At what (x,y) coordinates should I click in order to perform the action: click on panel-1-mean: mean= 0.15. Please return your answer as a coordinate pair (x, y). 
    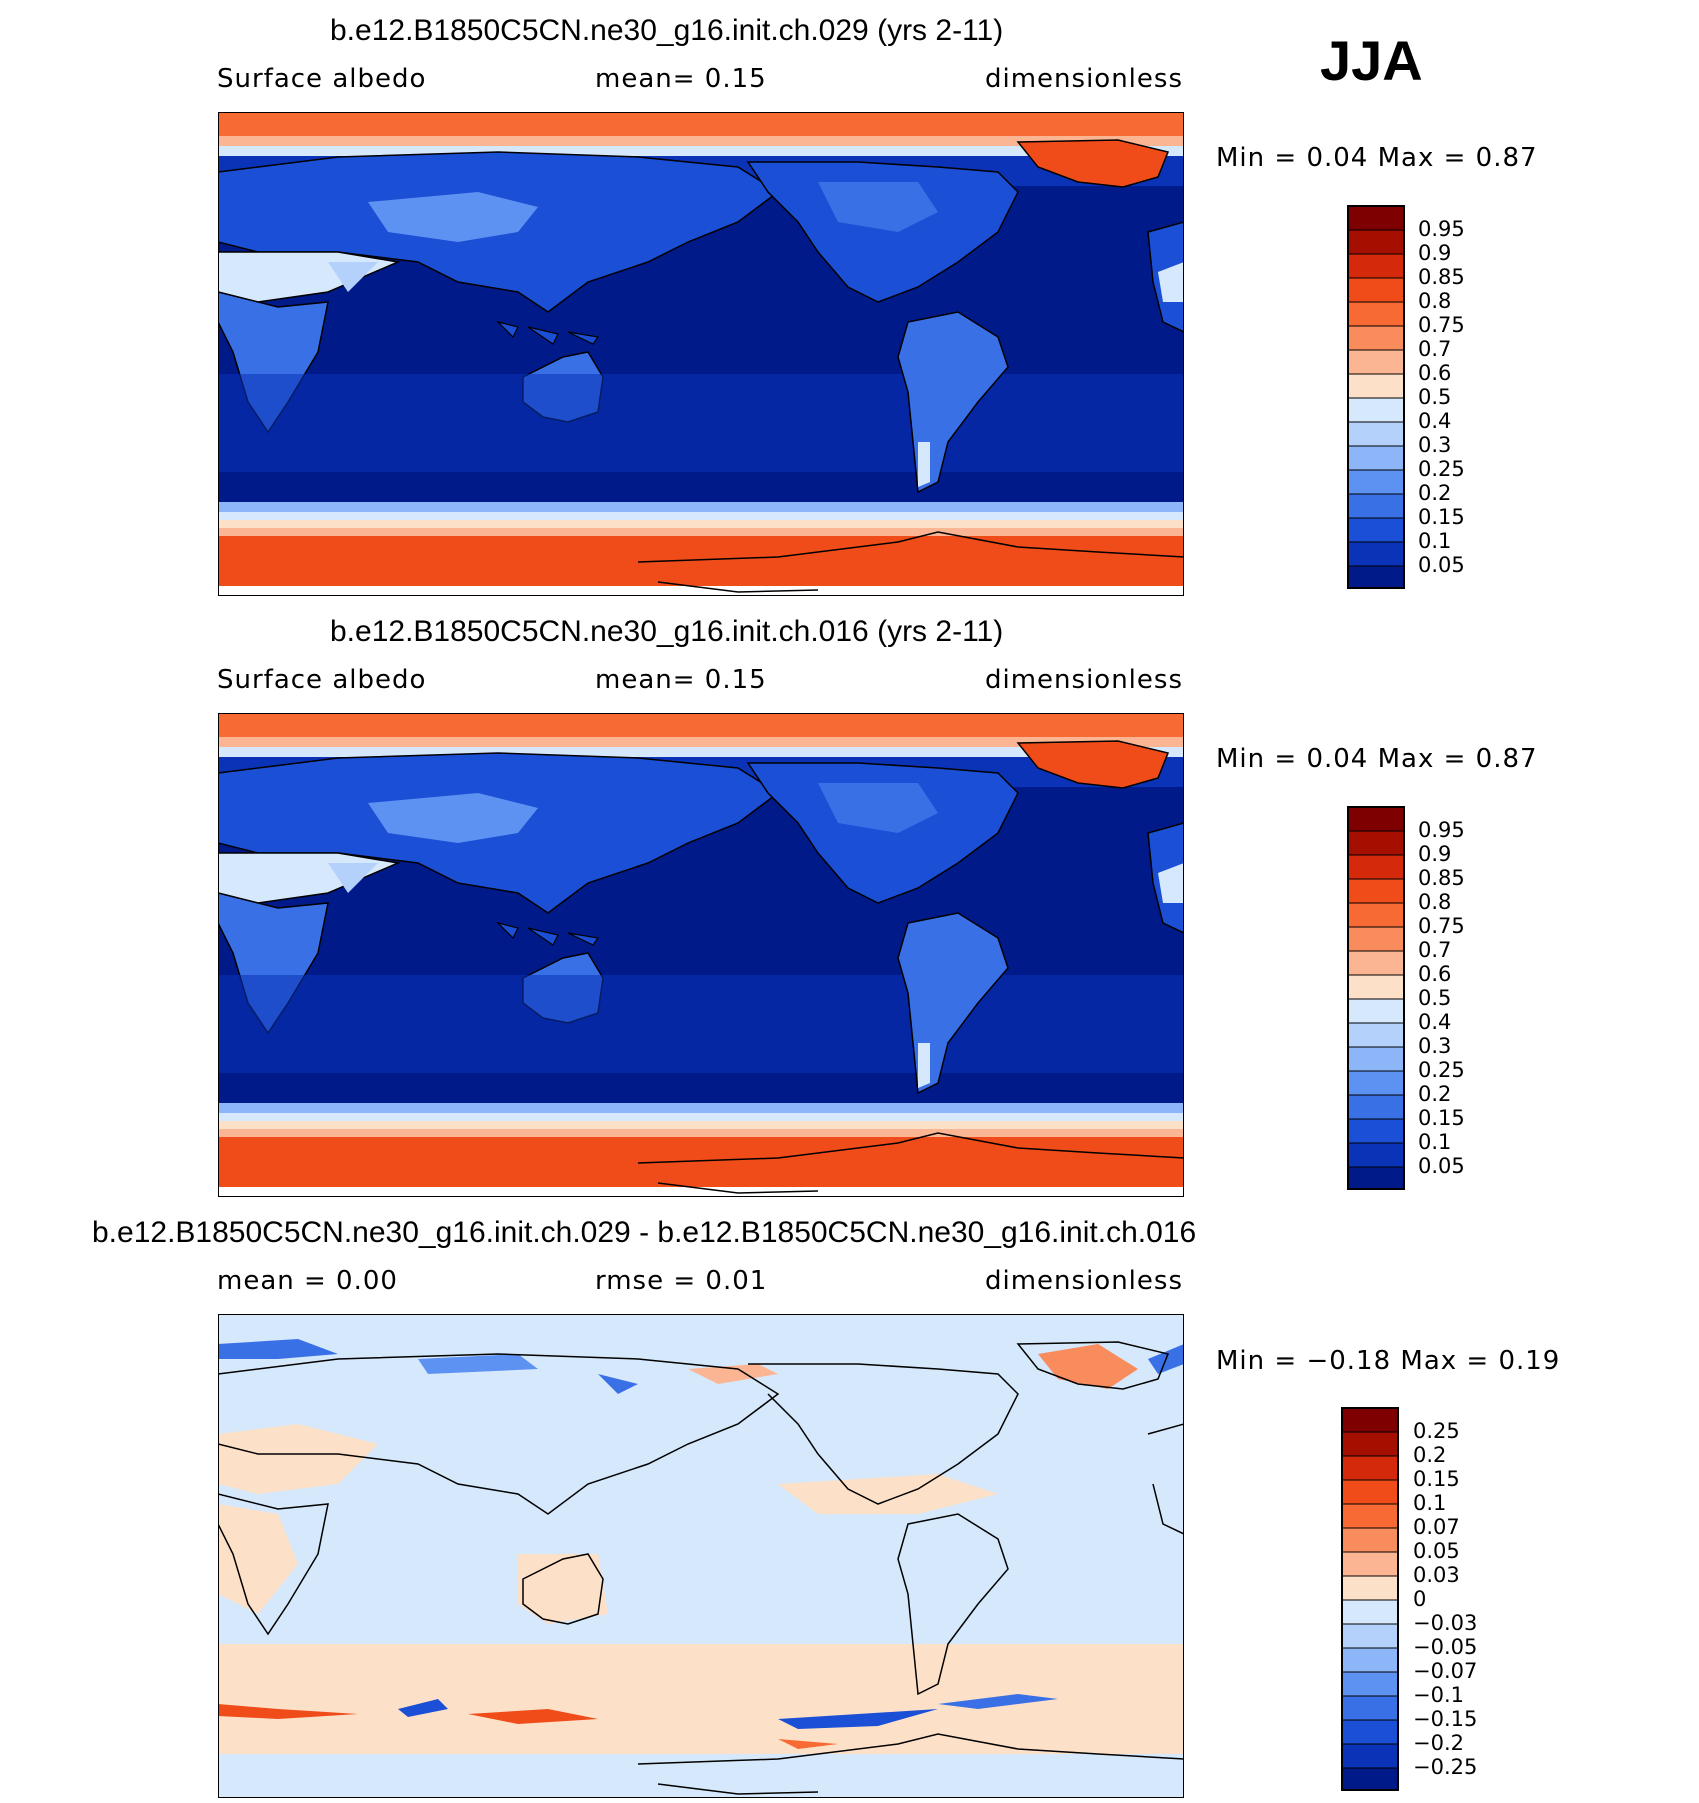
    Looking at the image, I should click on (681, 79).